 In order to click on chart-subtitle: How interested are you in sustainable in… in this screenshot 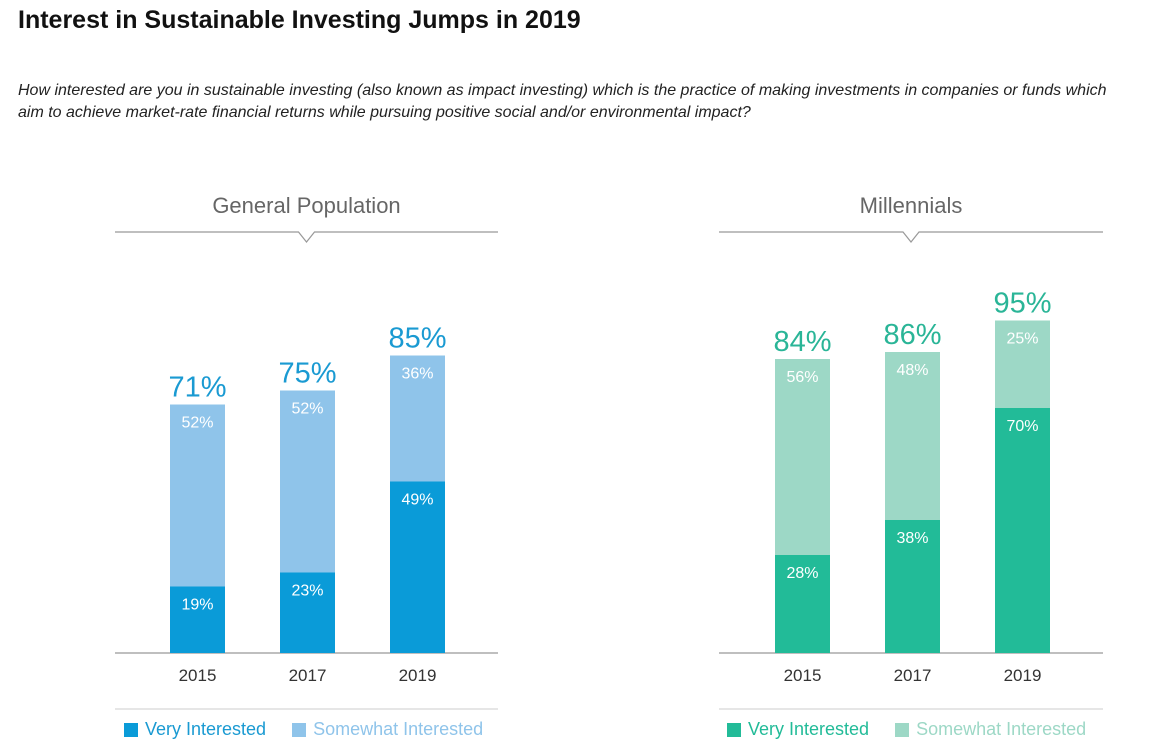, I will do `click(562, 101)`.